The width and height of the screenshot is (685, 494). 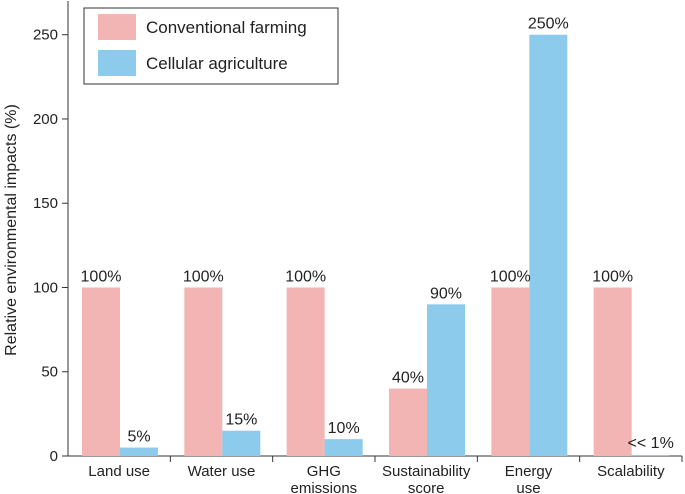 What do you see at coordinates (241, 420) in the screenshot?
I see `data-label: 15%` at bounding box center [241, 420].